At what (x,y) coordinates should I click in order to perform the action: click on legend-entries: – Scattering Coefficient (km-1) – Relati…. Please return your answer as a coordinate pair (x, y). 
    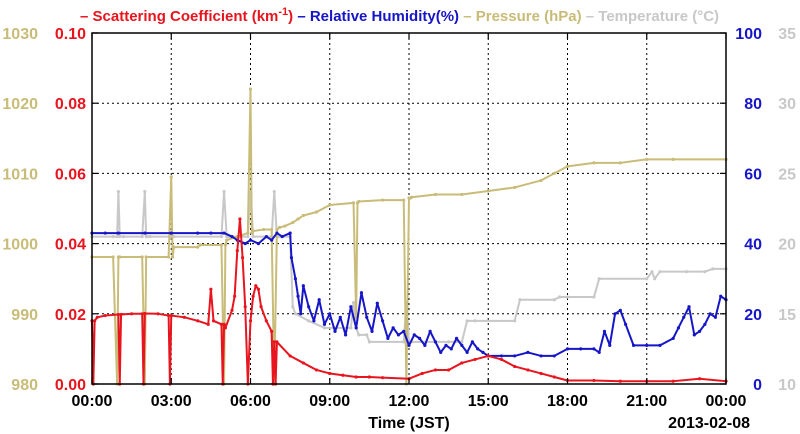
    Looking at the image, I should click on (399, 15).